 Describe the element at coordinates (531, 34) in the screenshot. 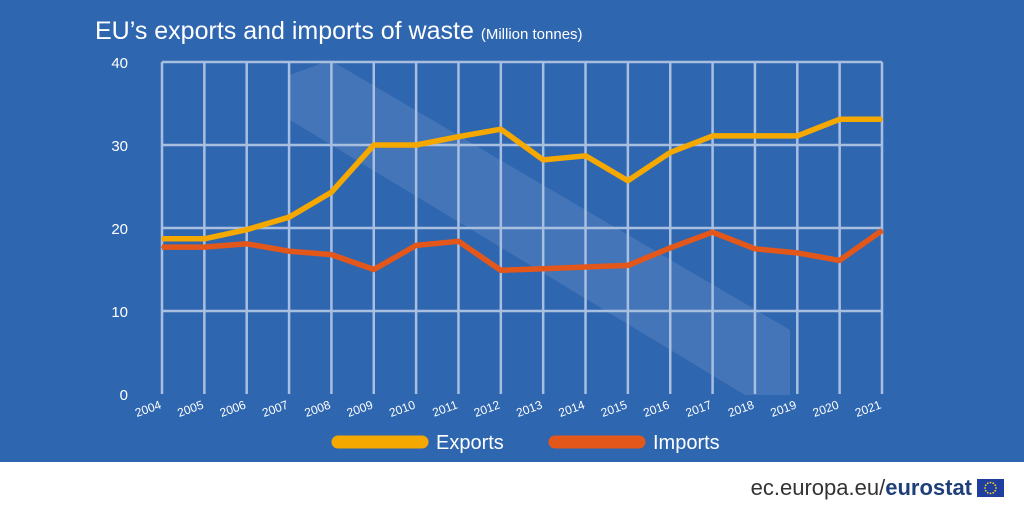

I see `chart-subtitle: (Million tonnes)` at that location.